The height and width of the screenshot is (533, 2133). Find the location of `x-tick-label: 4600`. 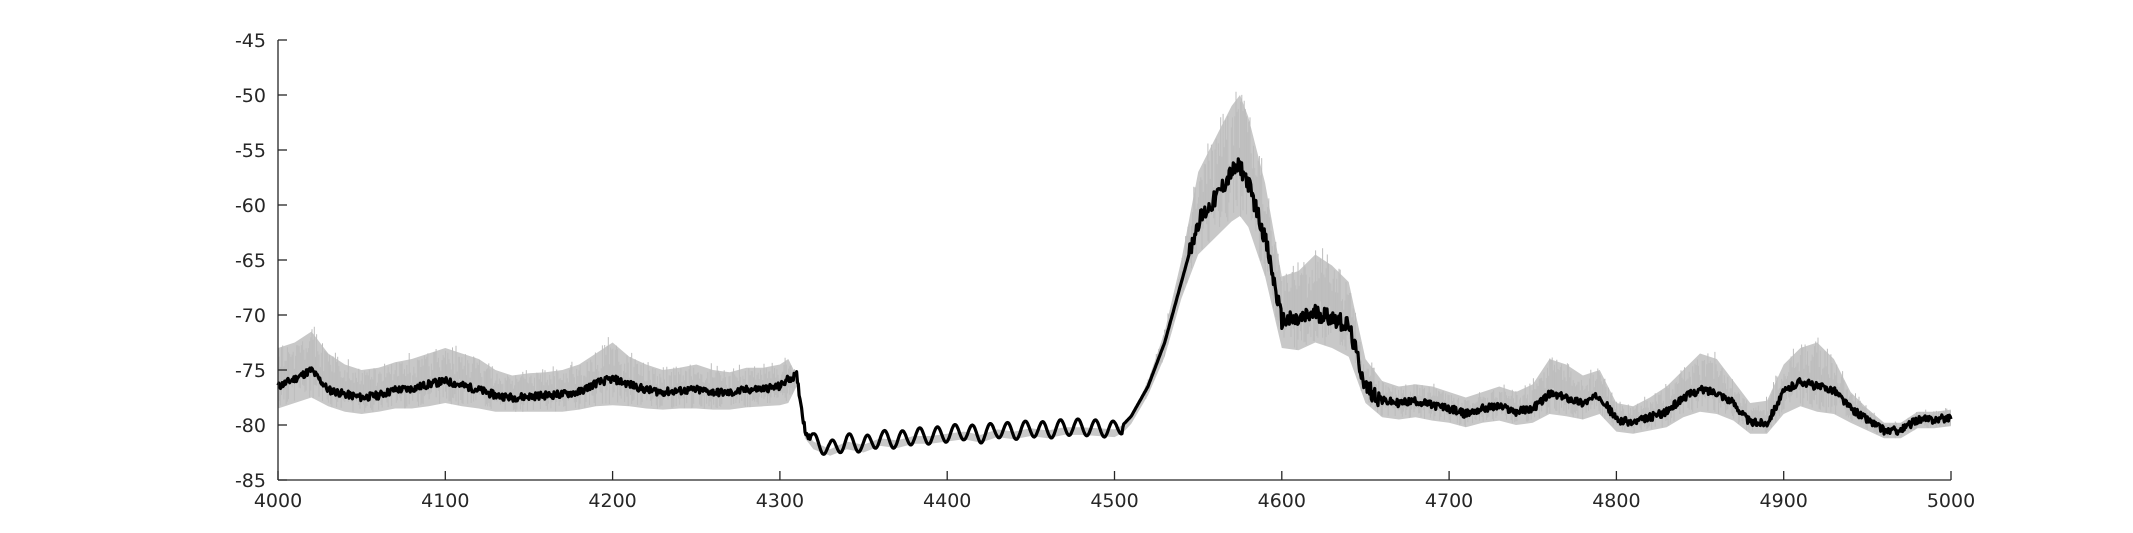

x-tick-label: 4600 is located at coordinates (1282, 501).